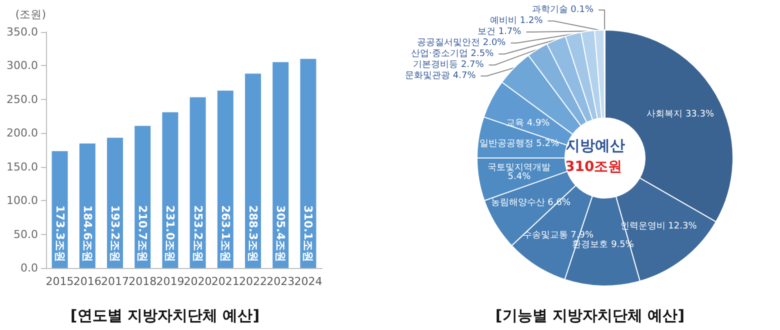 The height and width of the screenshot is (330, 780). Describe the element at coordinates (22, 133) in the screenshot. I see `y-tick-label: 200.0` at that location.